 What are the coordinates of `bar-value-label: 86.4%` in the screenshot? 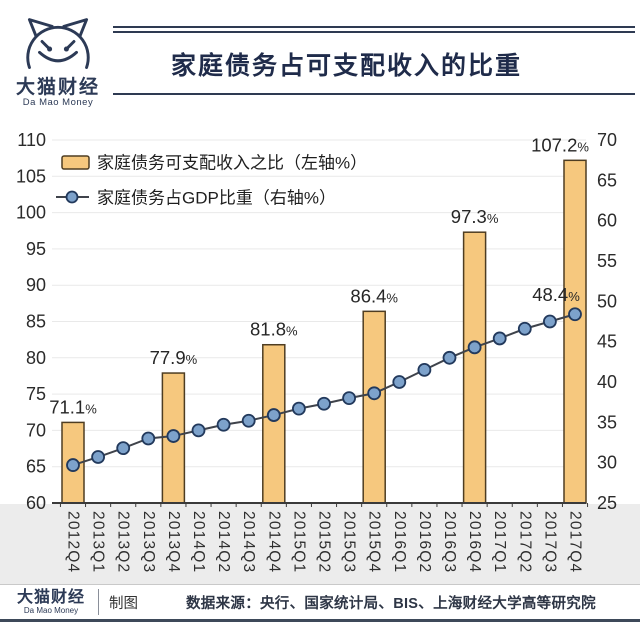 It's located at (374, 295).